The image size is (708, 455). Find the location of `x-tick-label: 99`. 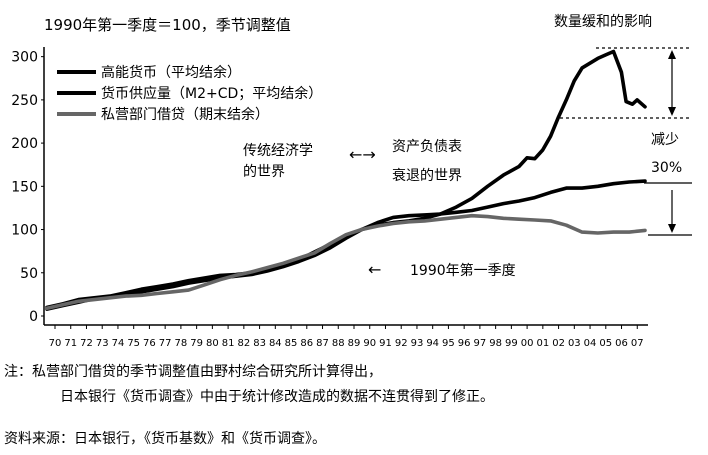

x-tick-label: 99 is located at coordinates (511, 343).